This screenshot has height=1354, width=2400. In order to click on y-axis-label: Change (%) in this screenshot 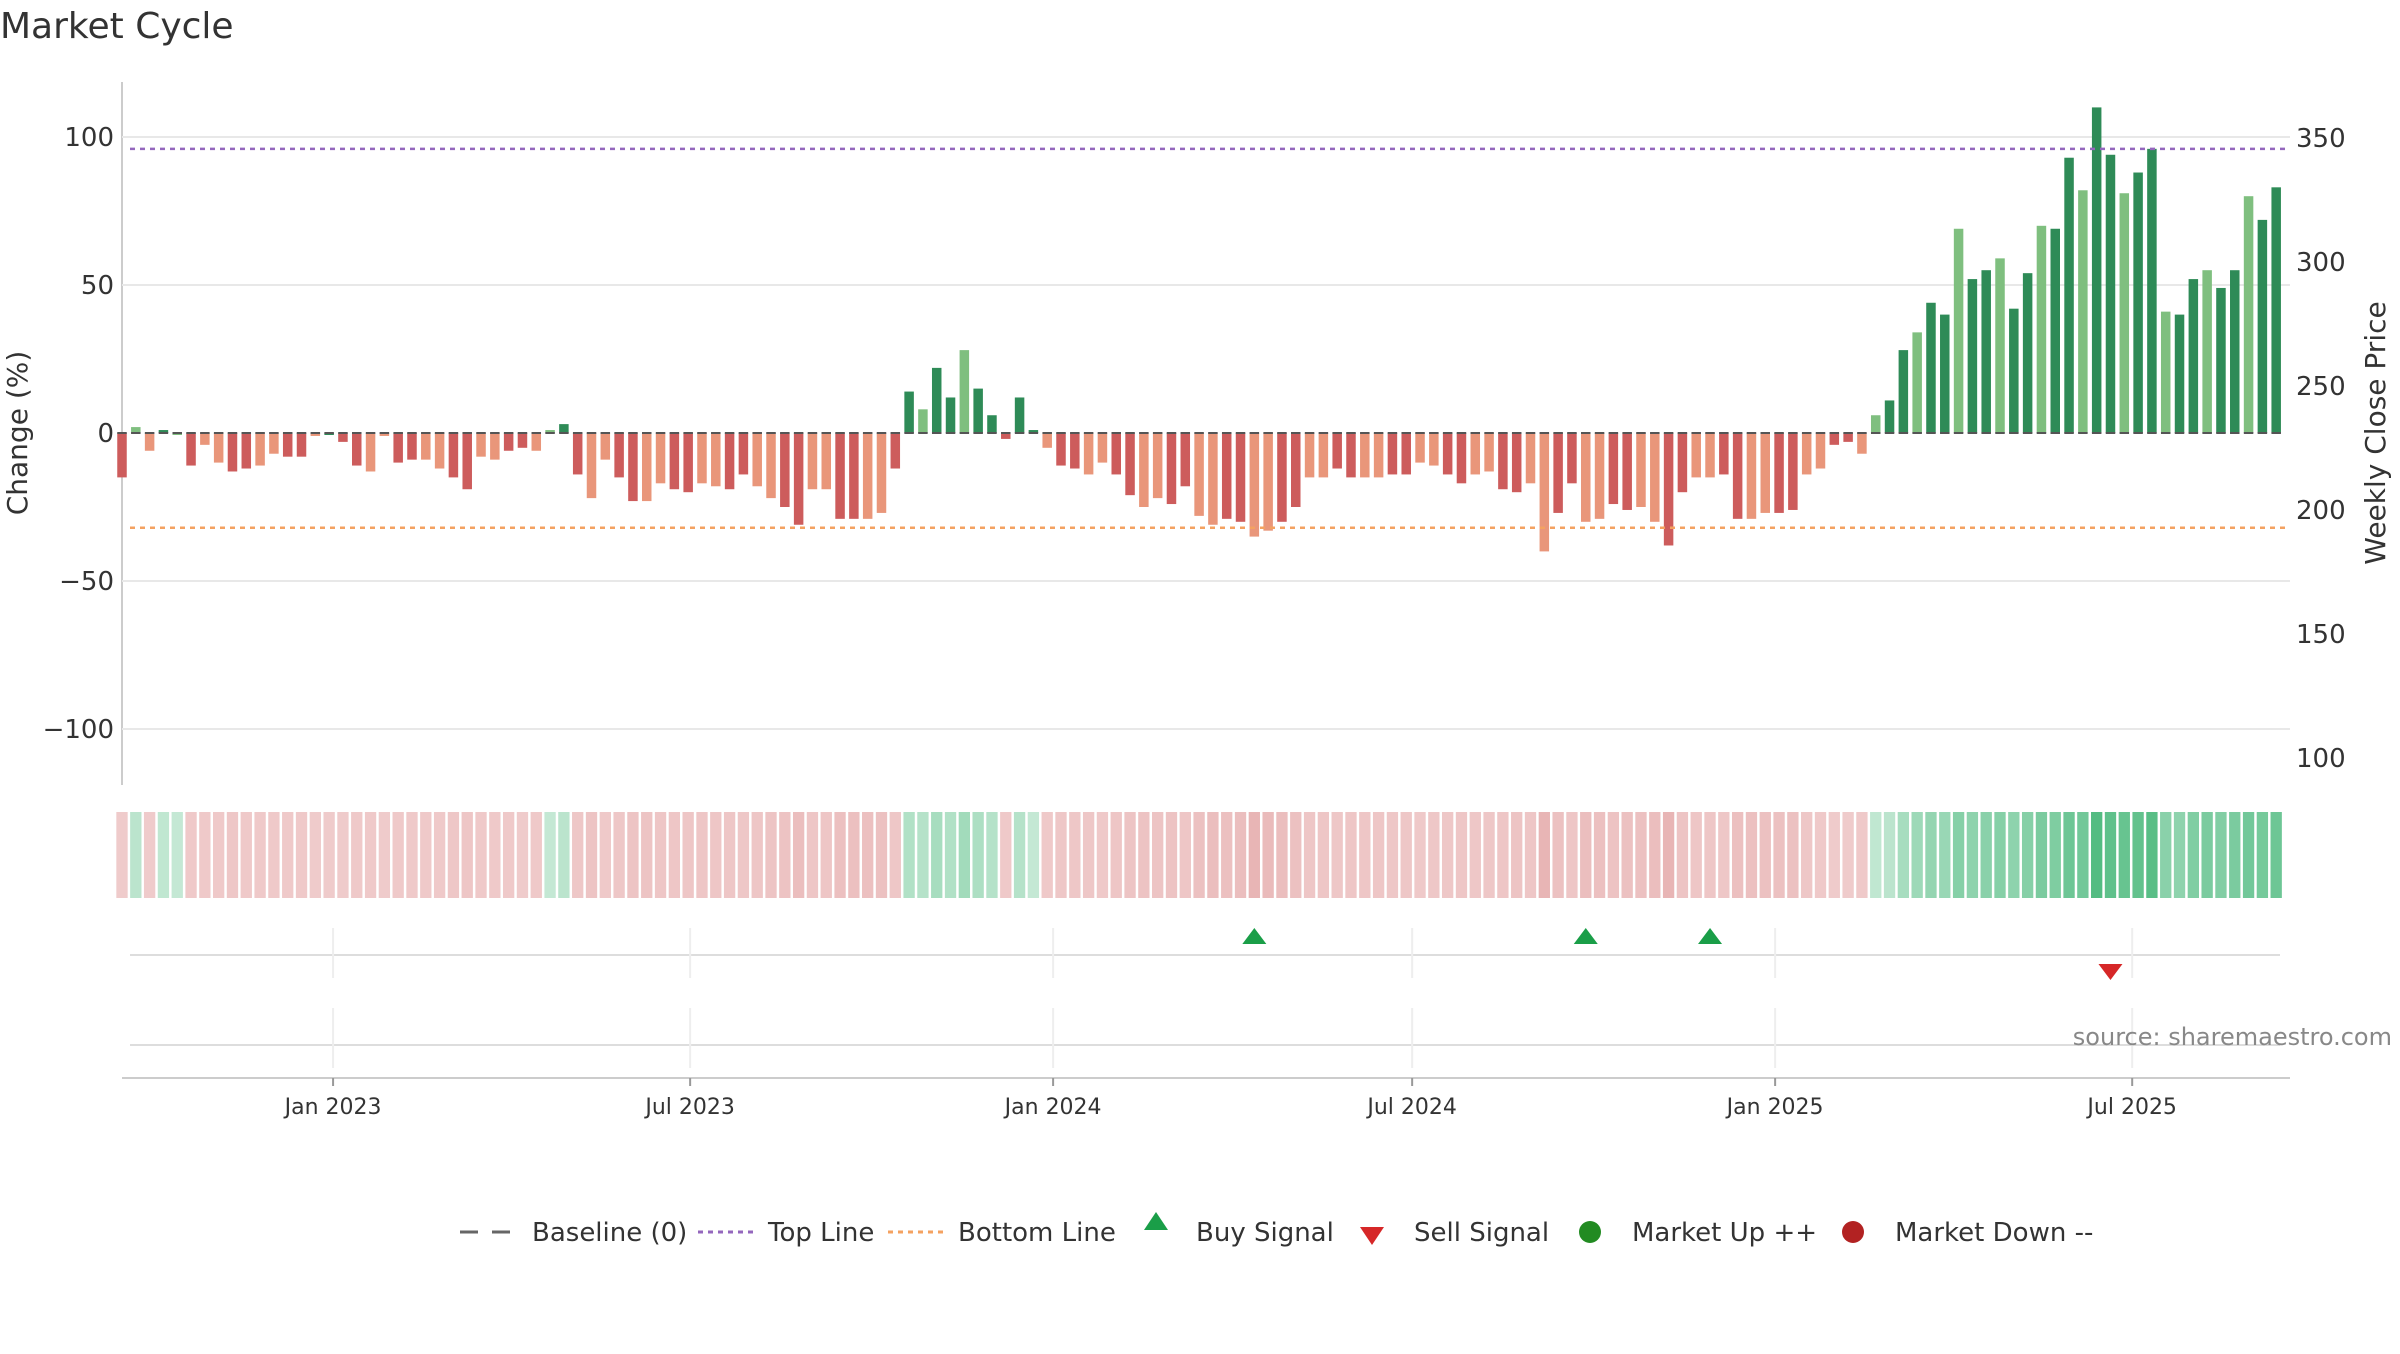, I will do `click(17, 433)`.